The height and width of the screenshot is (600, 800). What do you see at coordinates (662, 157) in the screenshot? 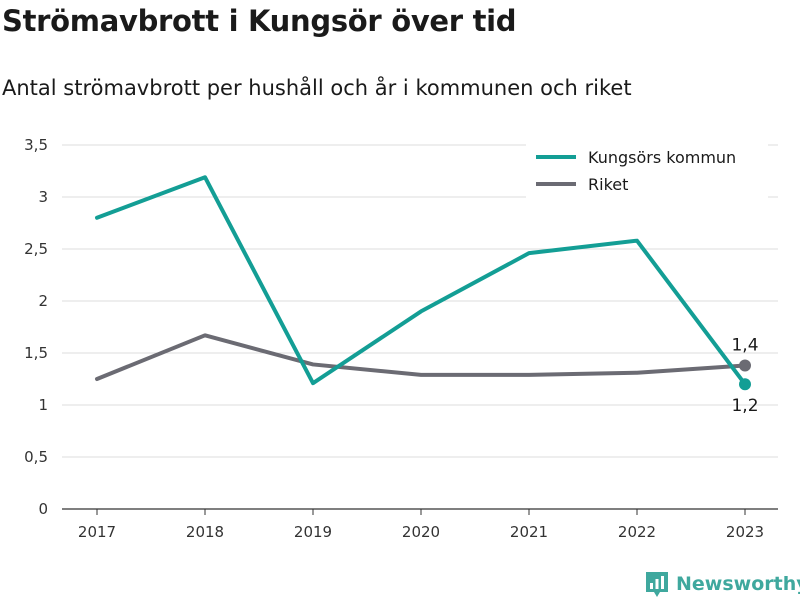
I see `legend-label: Kungsörs kommun` at bounding box center [662, 157].